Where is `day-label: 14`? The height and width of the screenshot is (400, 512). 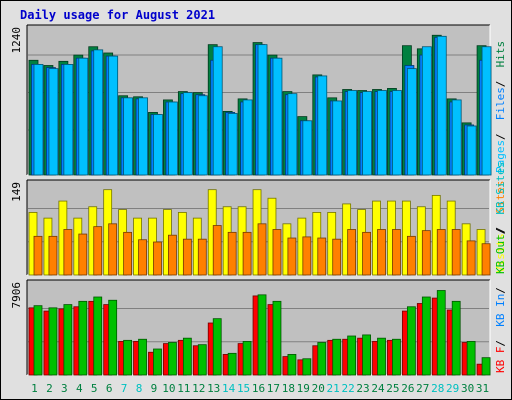 day-label: 14 is located at coordinates (229, 388).